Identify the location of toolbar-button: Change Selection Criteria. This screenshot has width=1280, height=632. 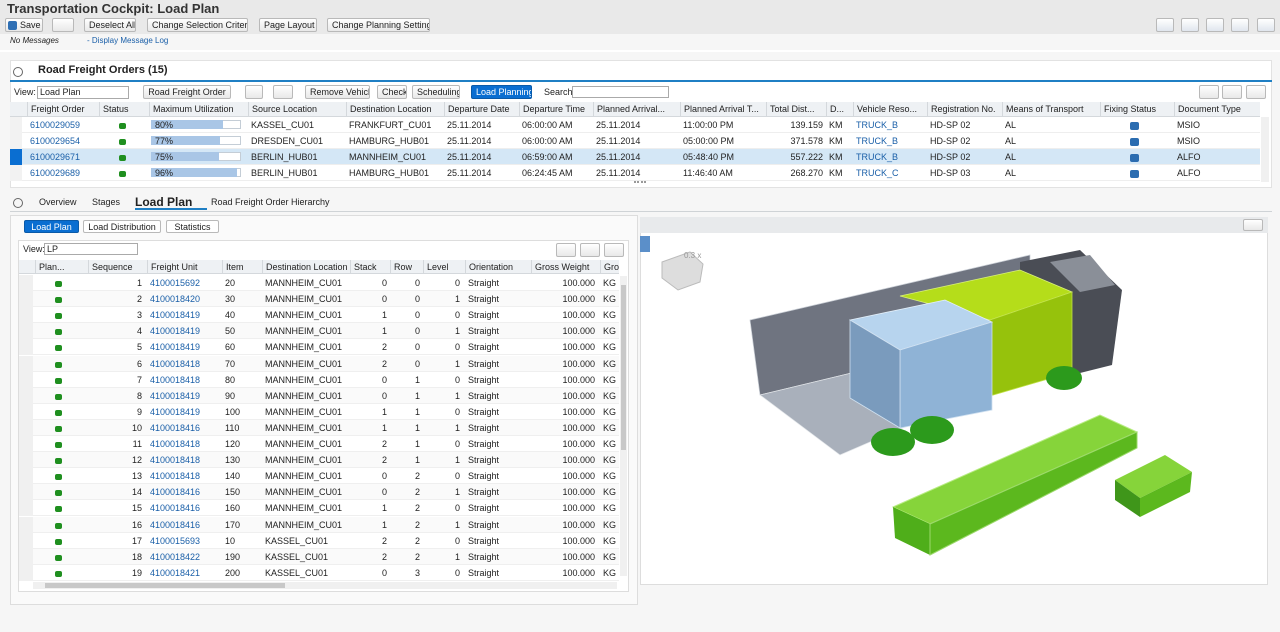
(197, 25).